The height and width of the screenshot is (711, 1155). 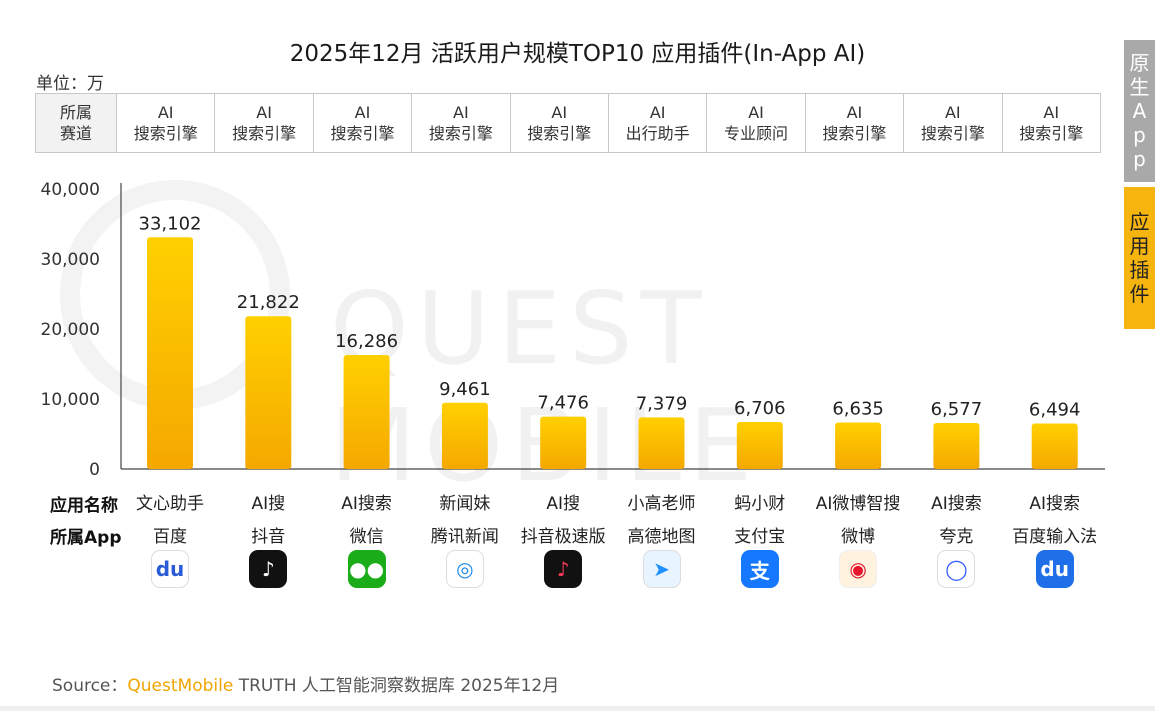 What do you see at coordinates (170, 569) in the screenshot?
I see `baidu-icon: du` at bounding box center [170, 569].